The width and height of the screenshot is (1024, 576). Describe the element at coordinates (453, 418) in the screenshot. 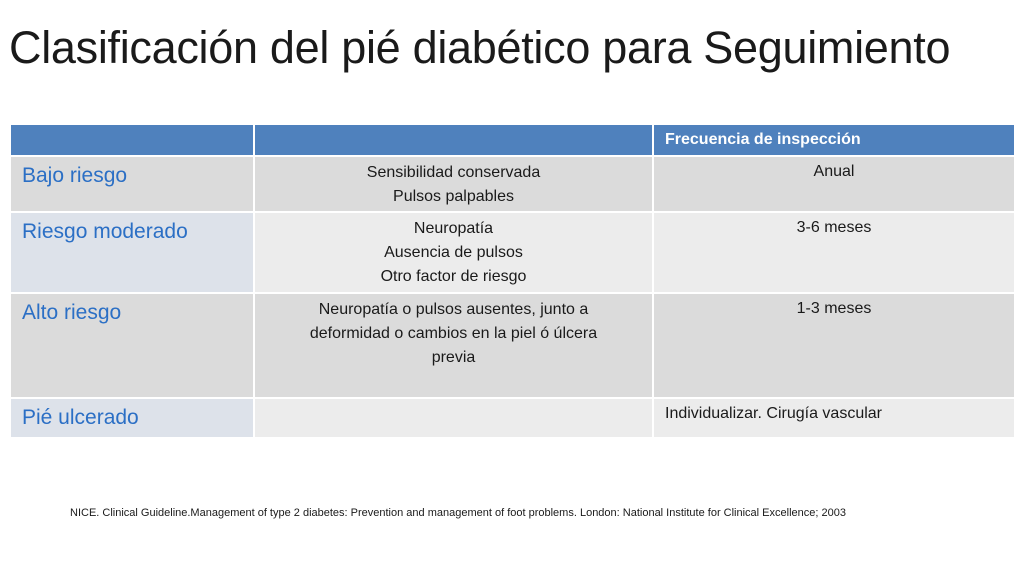

I see `criteria-cell` at that location.